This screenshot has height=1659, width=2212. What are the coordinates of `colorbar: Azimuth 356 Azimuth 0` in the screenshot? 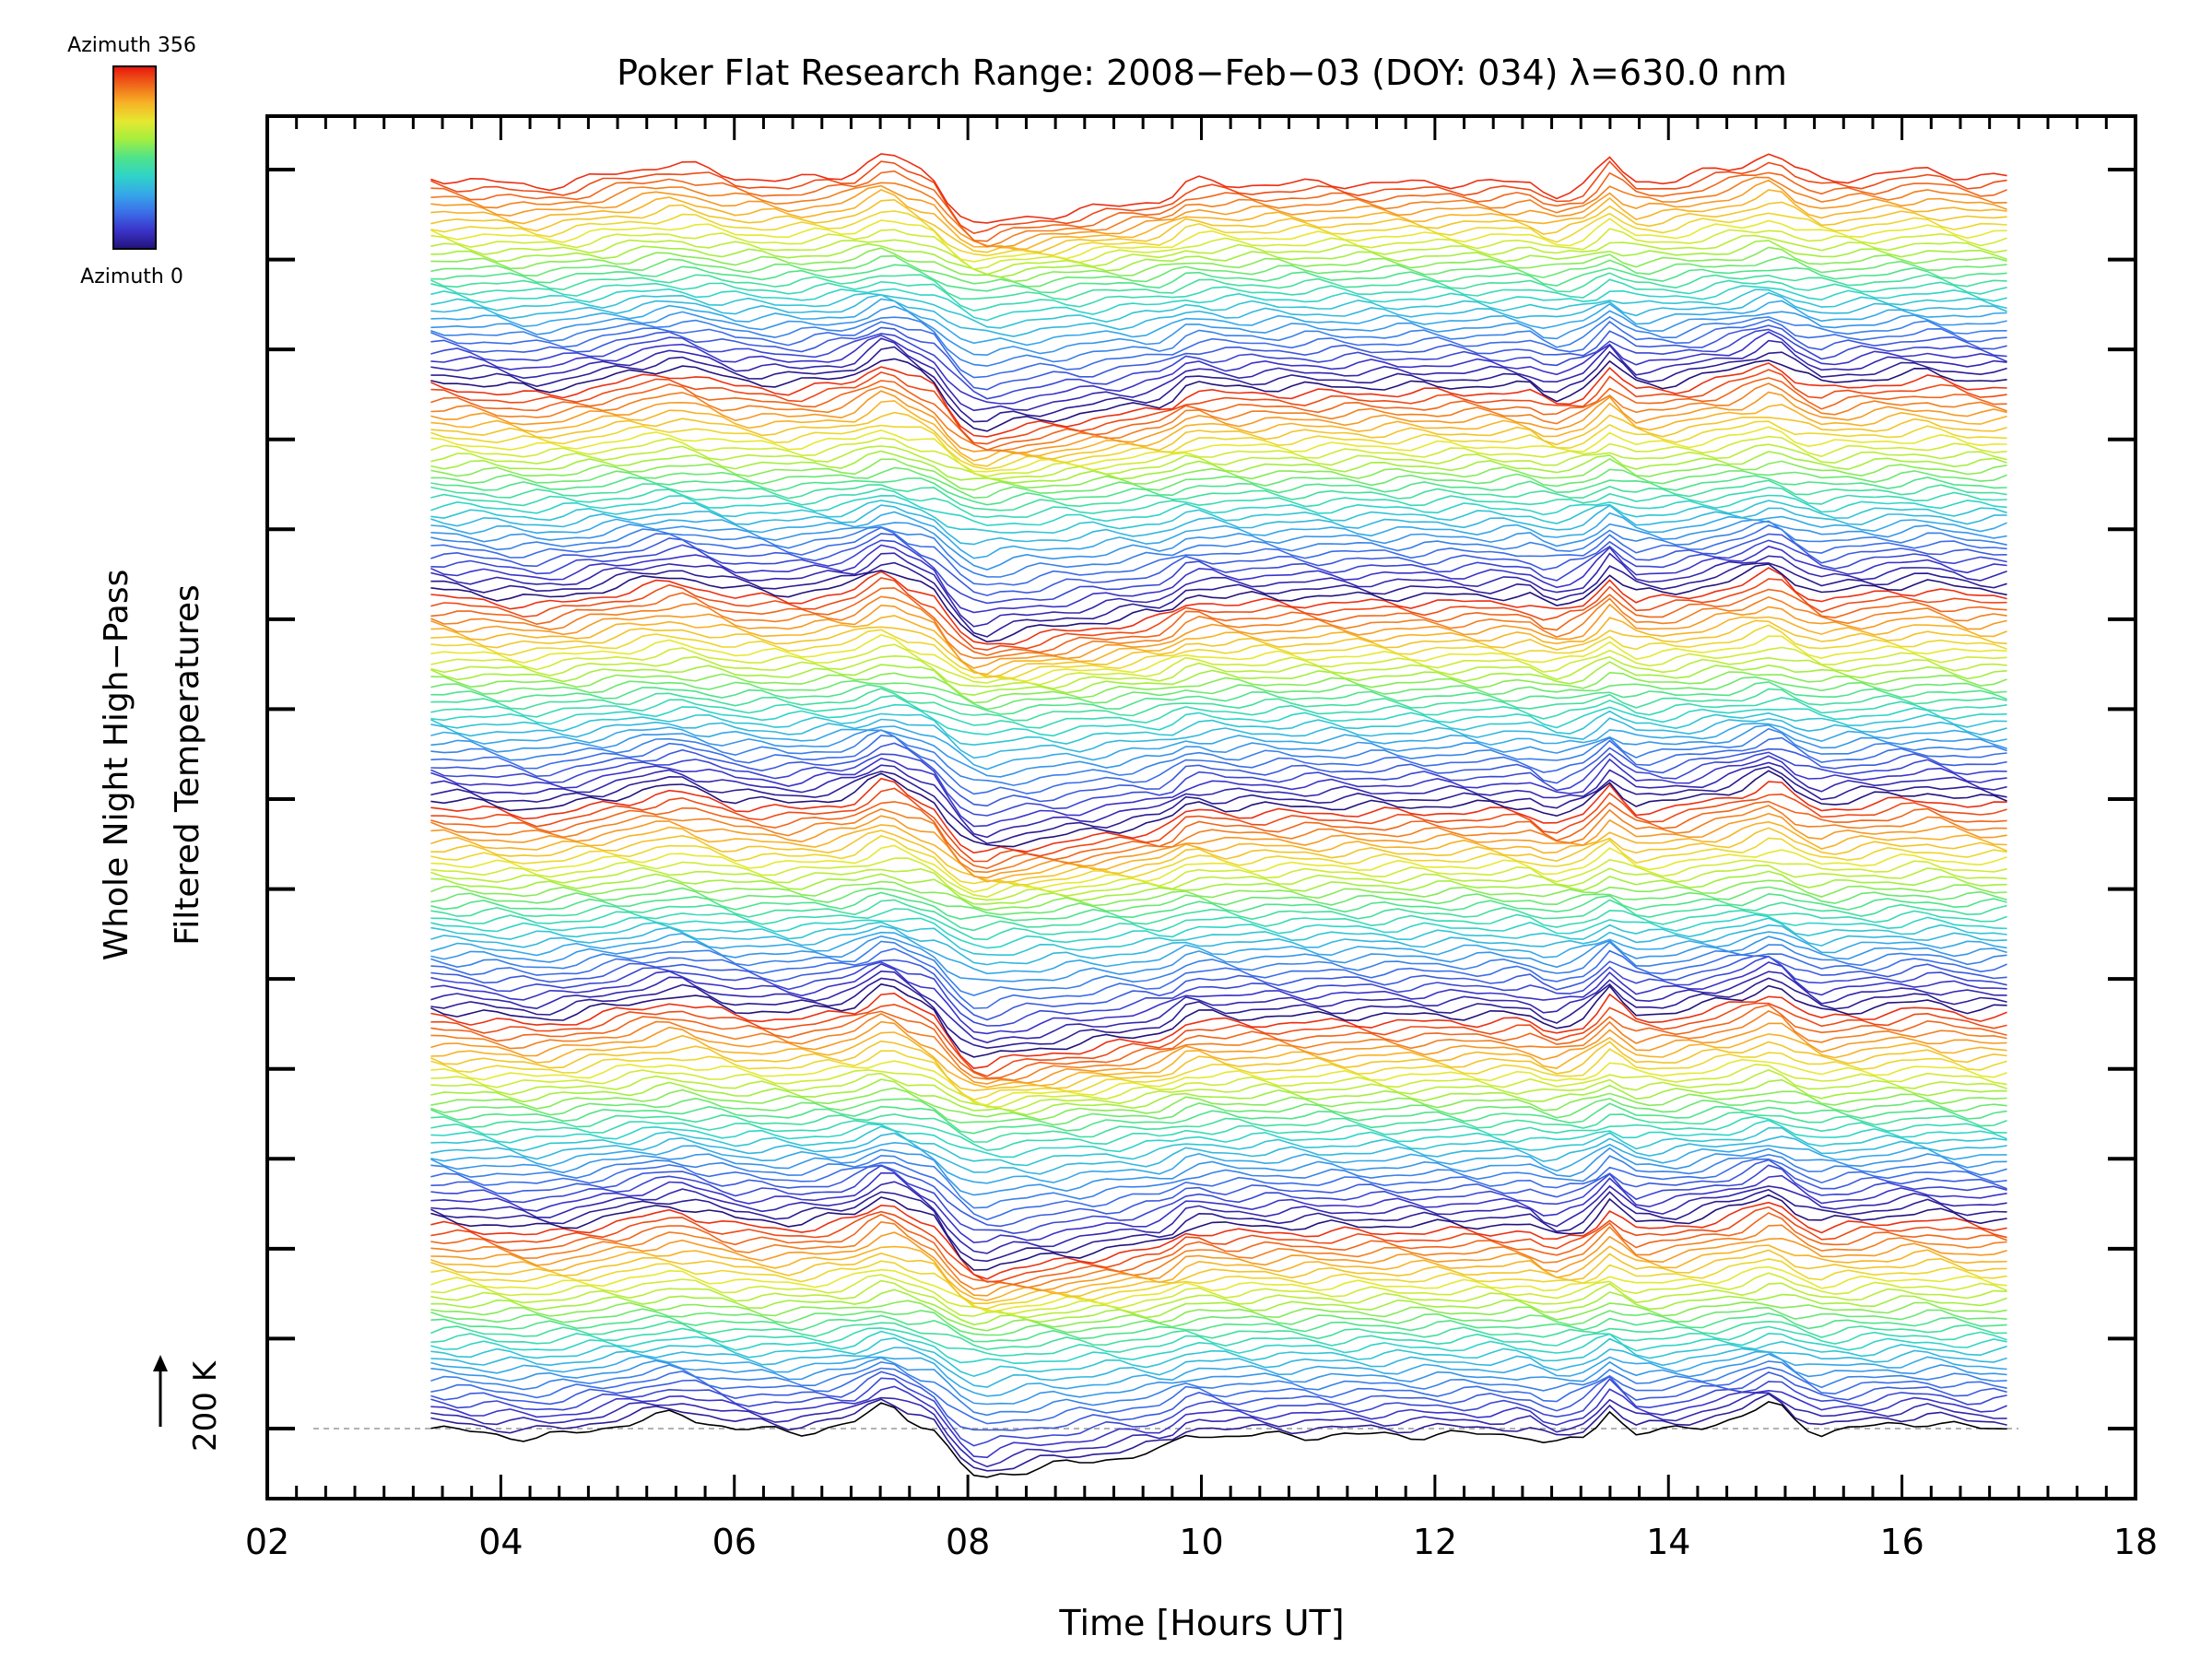 It's located at (131, 161).